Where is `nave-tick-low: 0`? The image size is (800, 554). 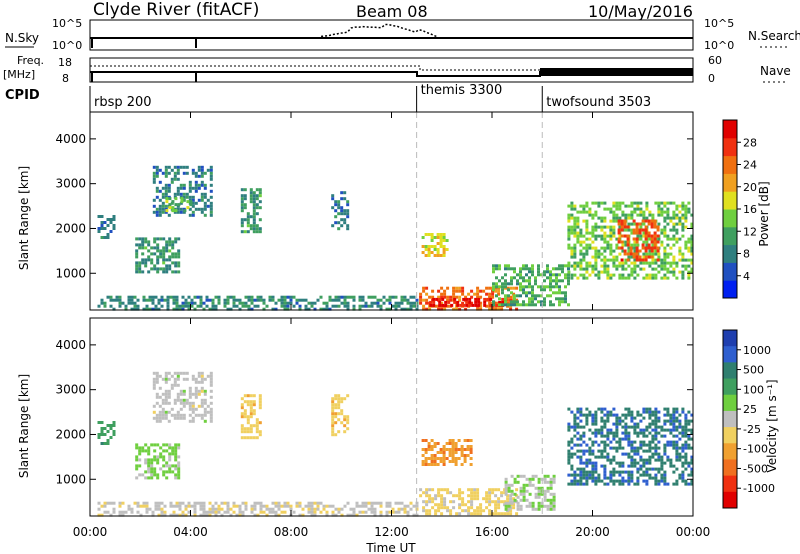
nave-tick-low: 0 is located at coordinates (711, 78).